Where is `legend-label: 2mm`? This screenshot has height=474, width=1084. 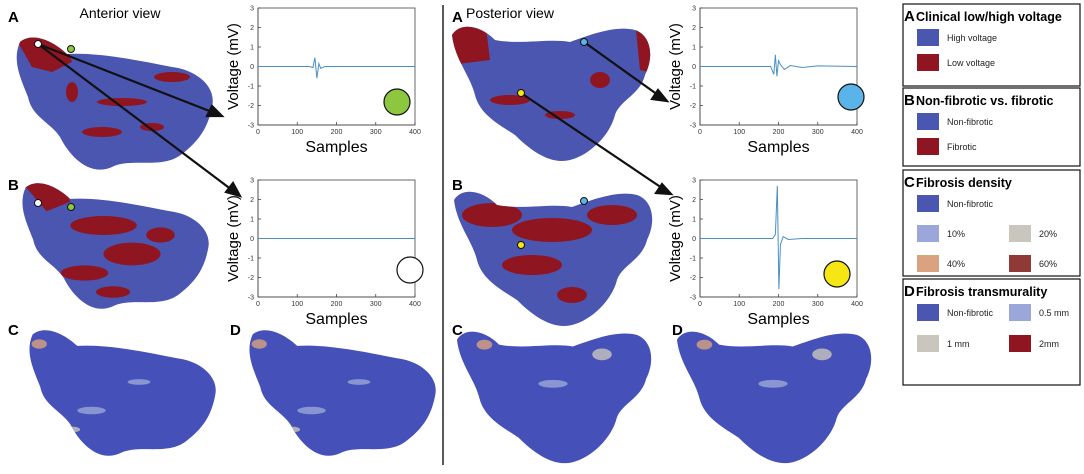
legend-label: 2mm is located at coordinates (1049, 344).